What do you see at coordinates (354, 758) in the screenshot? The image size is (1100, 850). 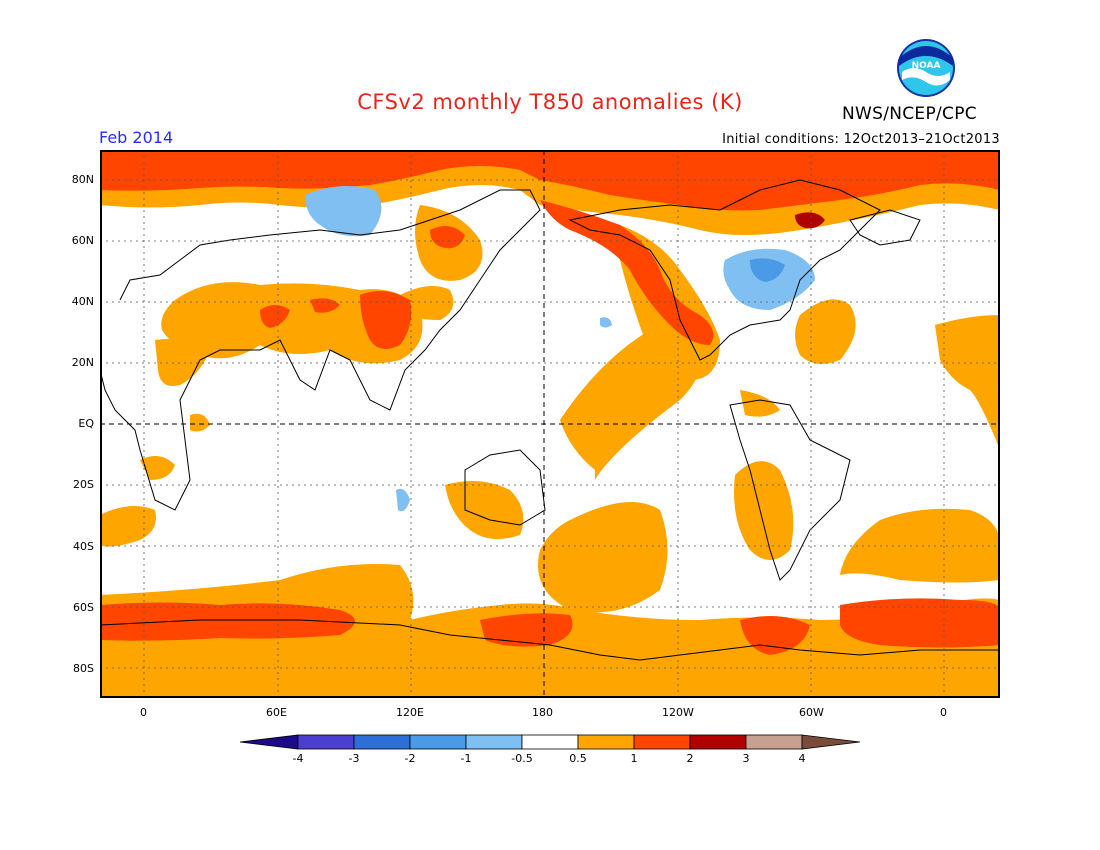 I see `colorbar-label: -3` at bounding box center [354, 758].